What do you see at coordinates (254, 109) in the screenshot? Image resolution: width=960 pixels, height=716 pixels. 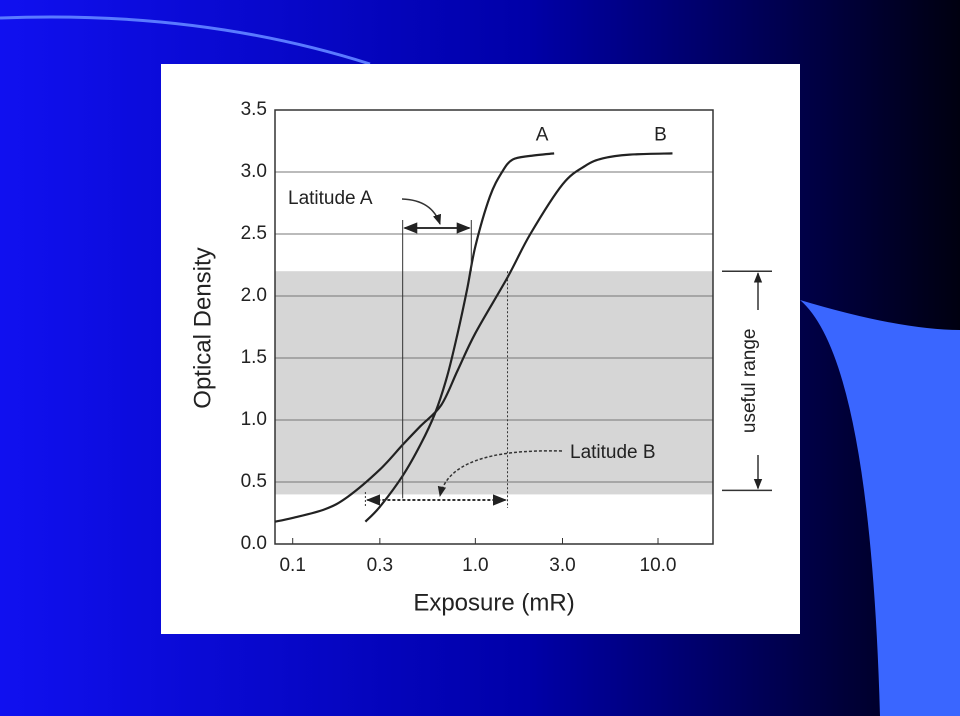 I see `y-tick-label: 3.5` at bounding box center [254, 109].